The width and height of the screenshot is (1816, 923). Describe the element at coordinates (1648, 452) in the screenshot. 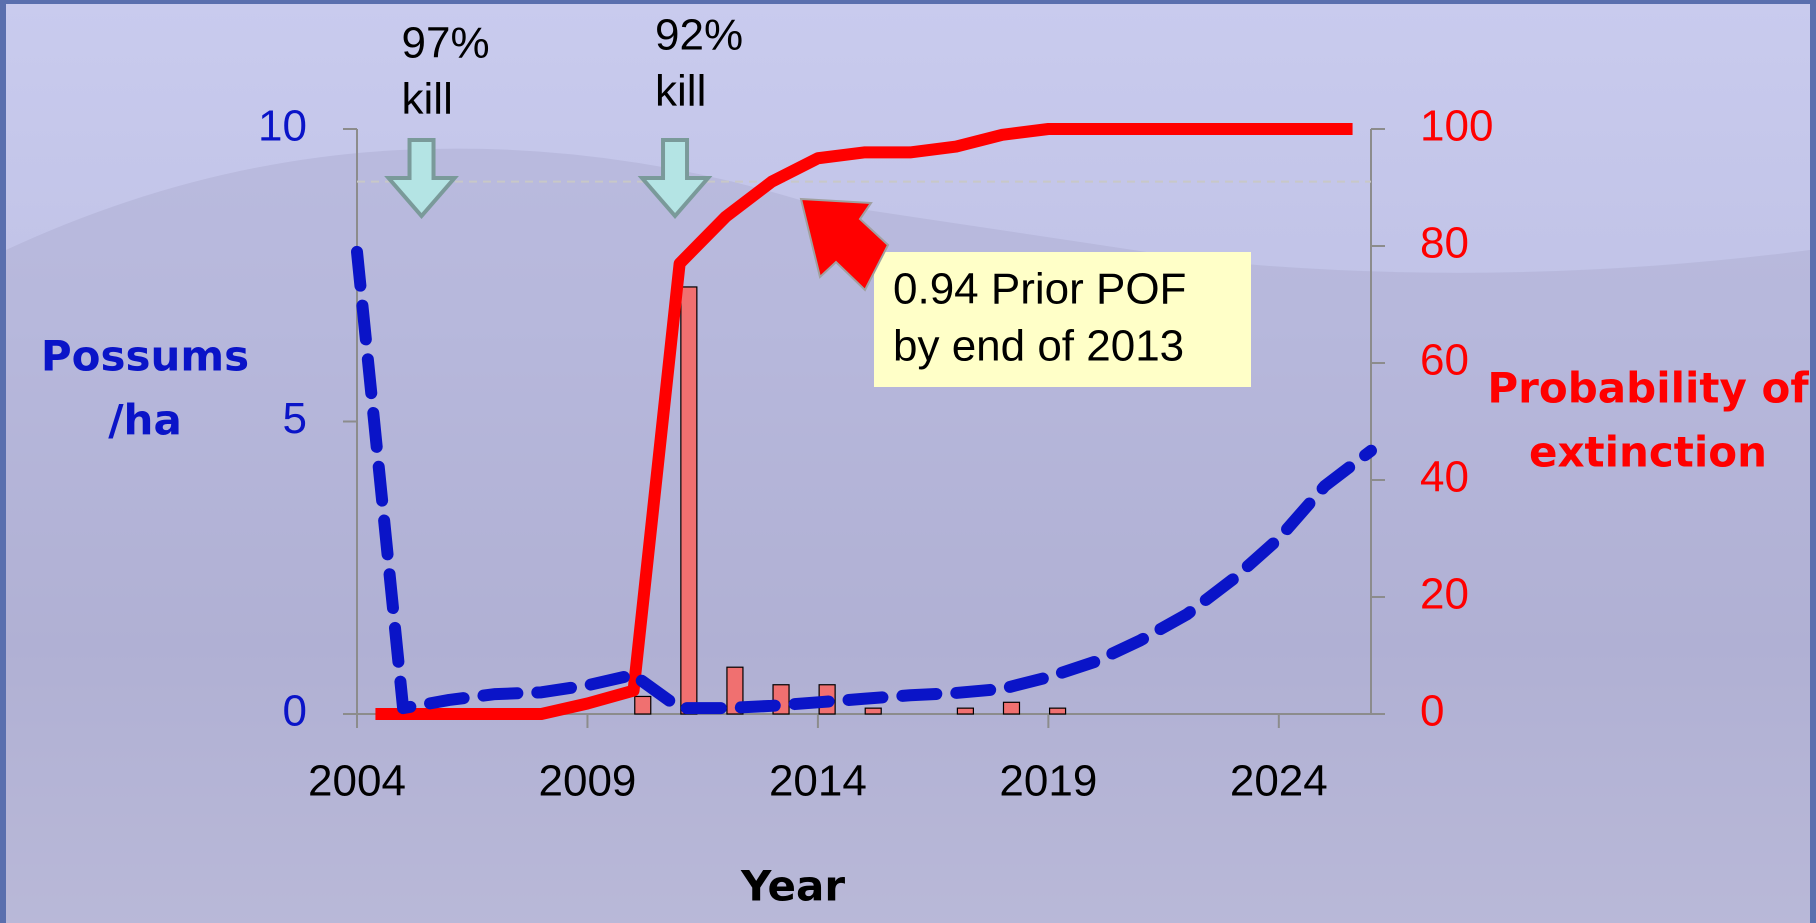

I see `y2-axis-title: extinction` at that location.